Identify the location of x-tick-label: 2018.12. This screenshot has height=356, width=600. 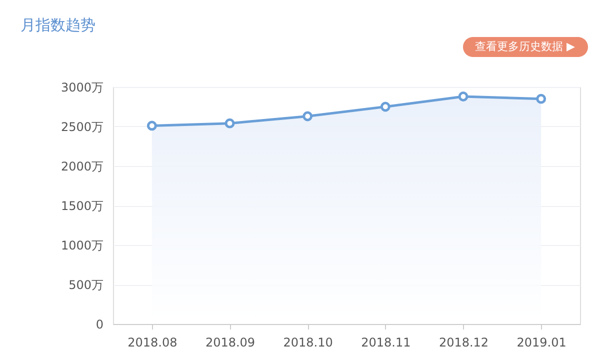
(463, 343).